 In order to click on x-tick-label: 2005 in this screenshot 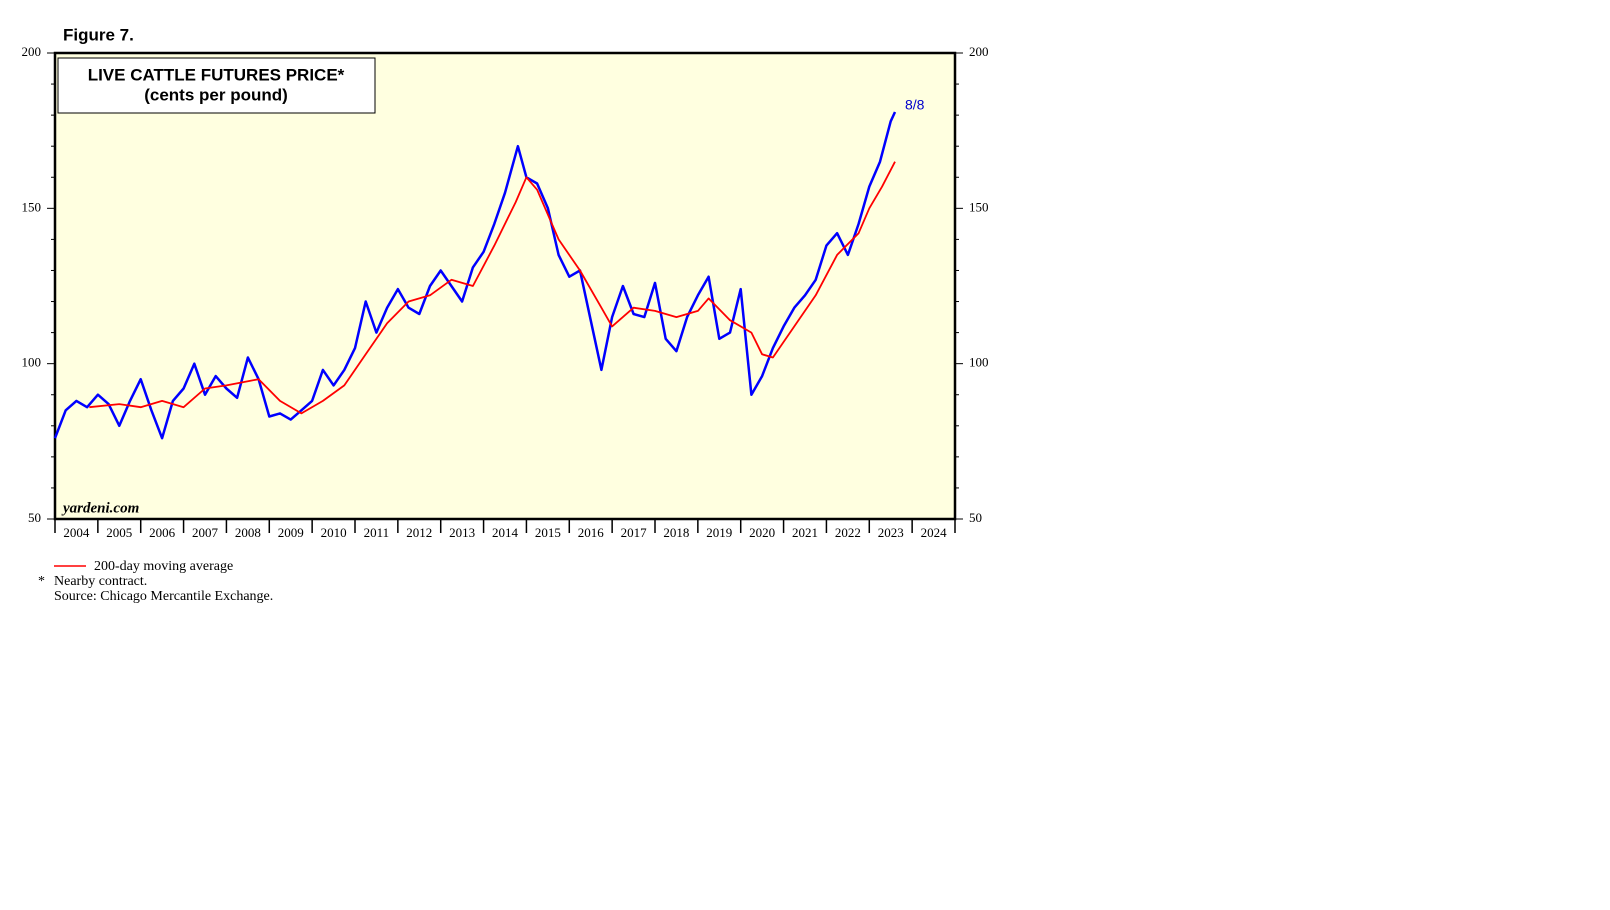, I will do `click(119, 532)`.